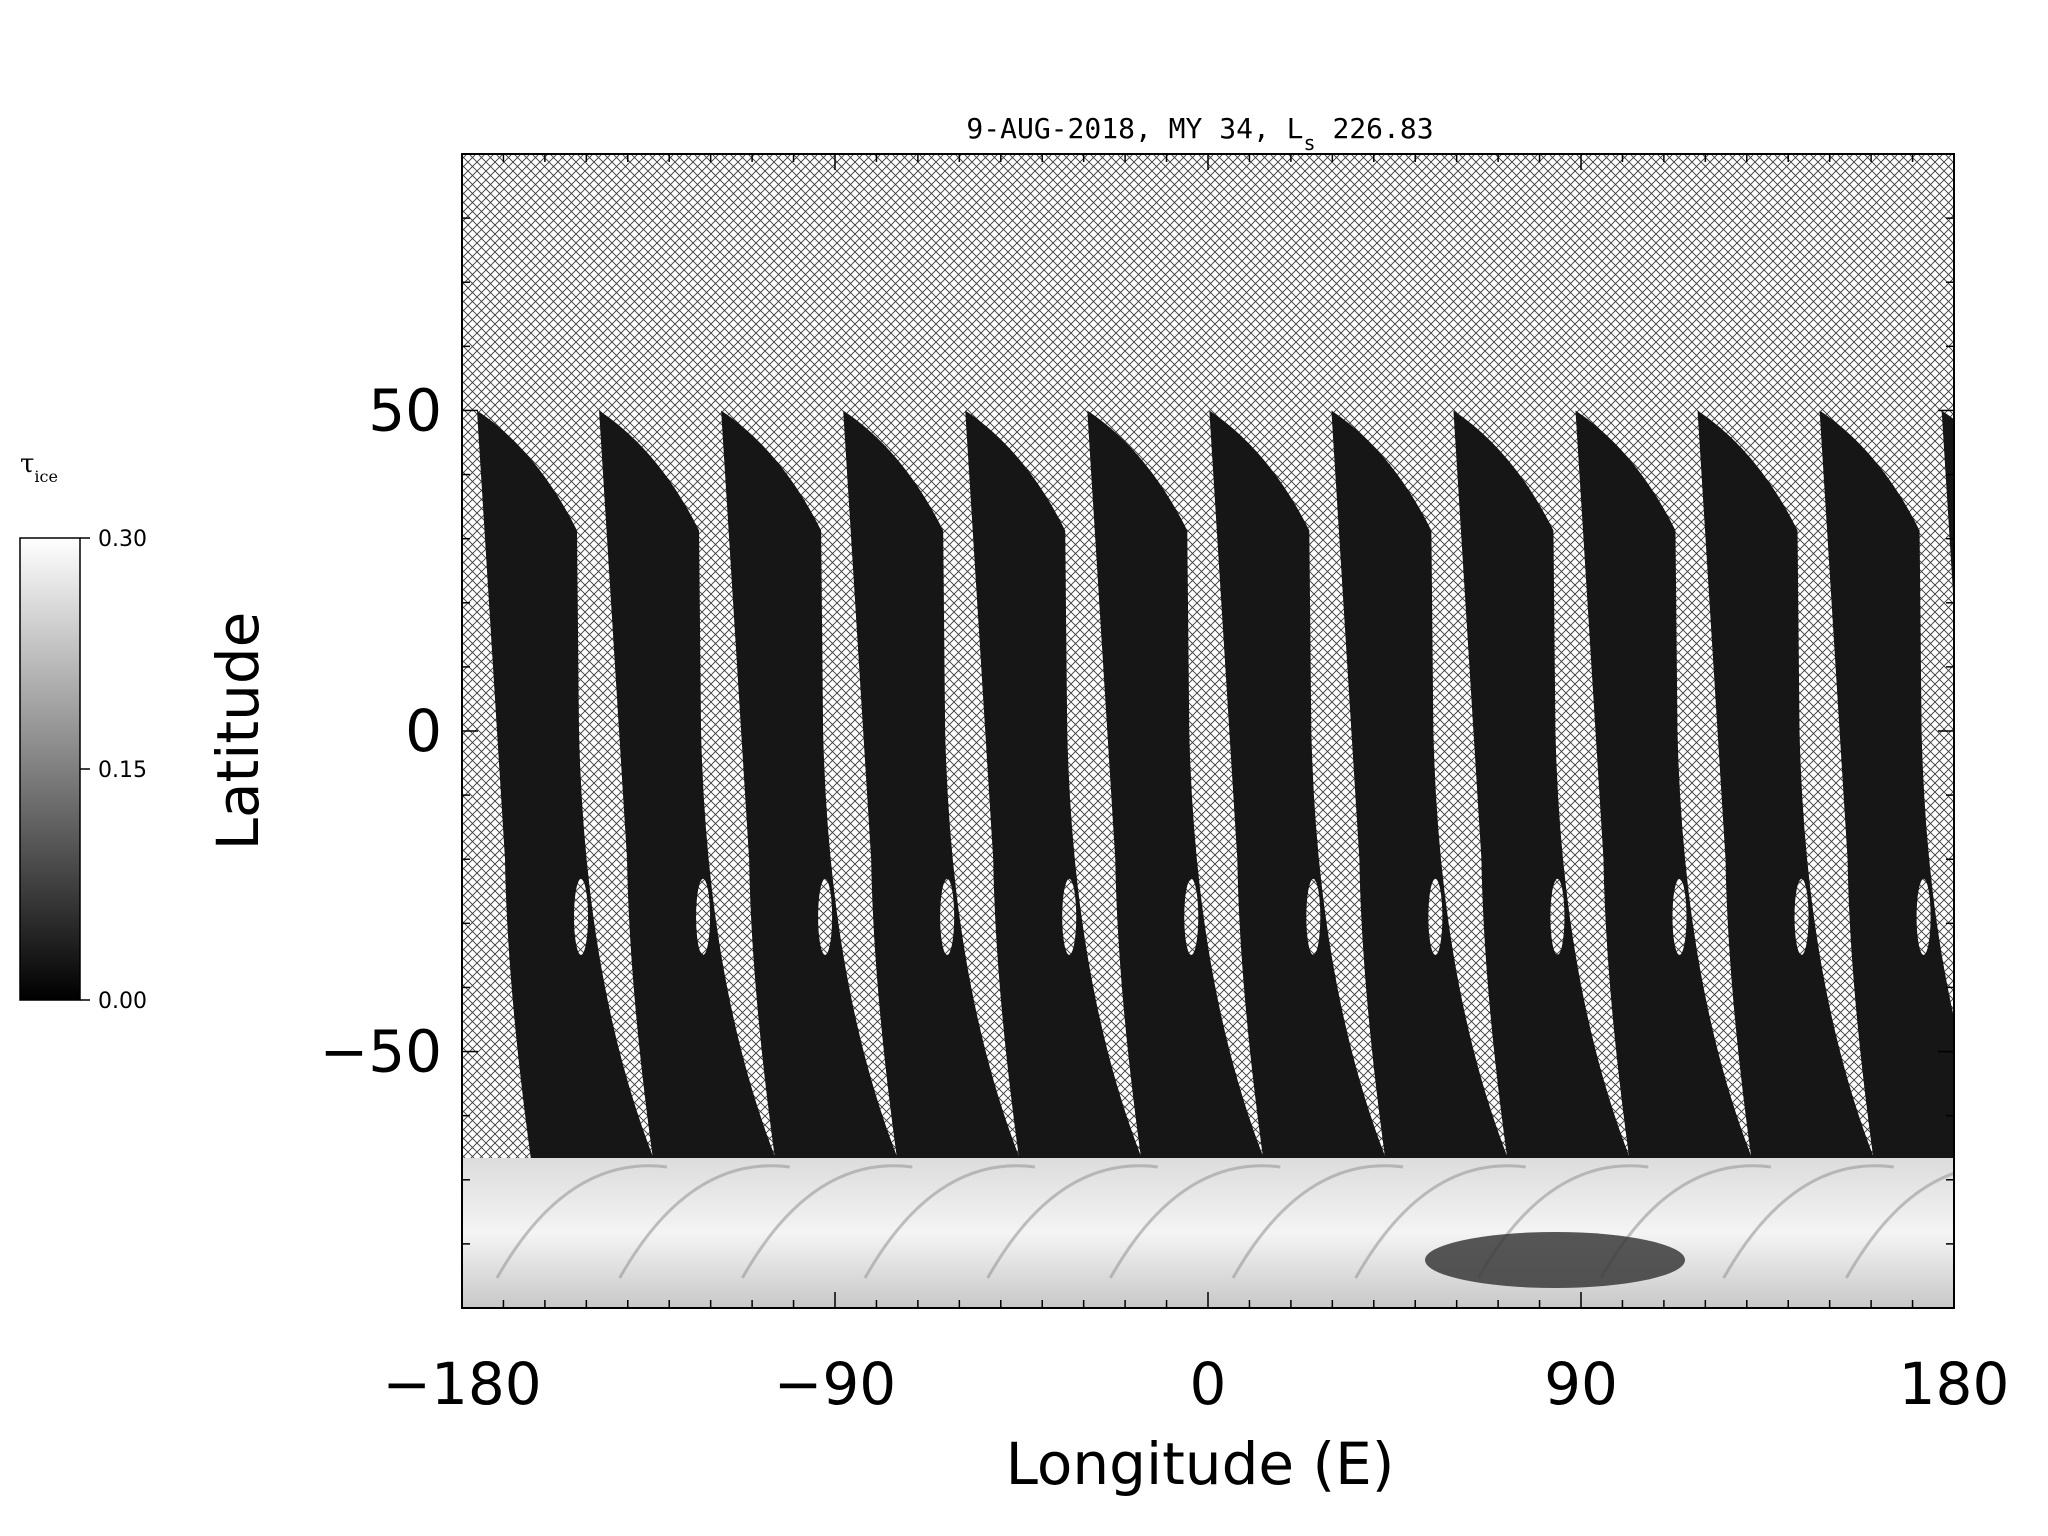  What do you see at coordinates (381, 1052) in the screenshot?
I see `y-tick-label: −50` at bounding box center [381, 1052].